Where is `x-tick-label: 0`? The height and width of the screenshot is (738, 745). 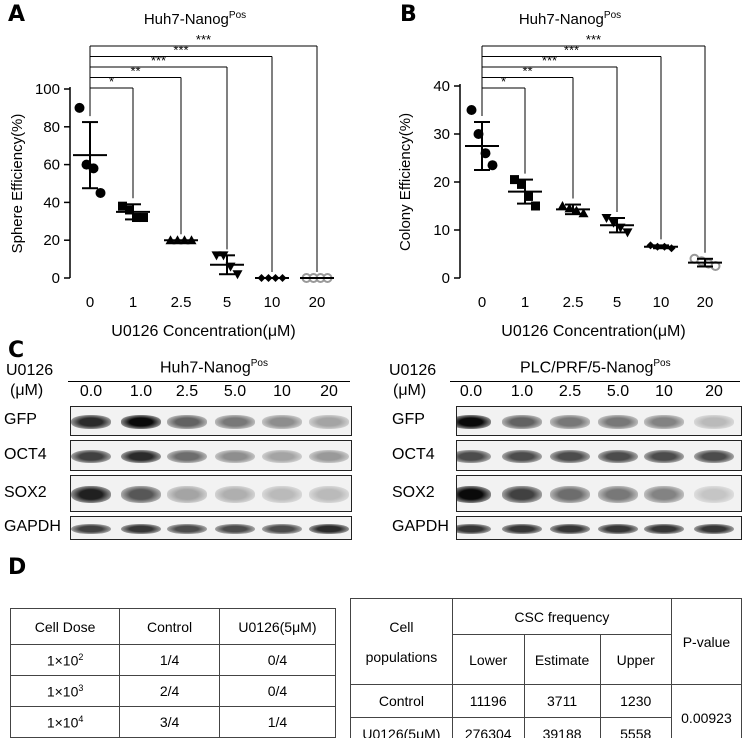 x-tick-label: 0 is located at coordinates (482, 302).